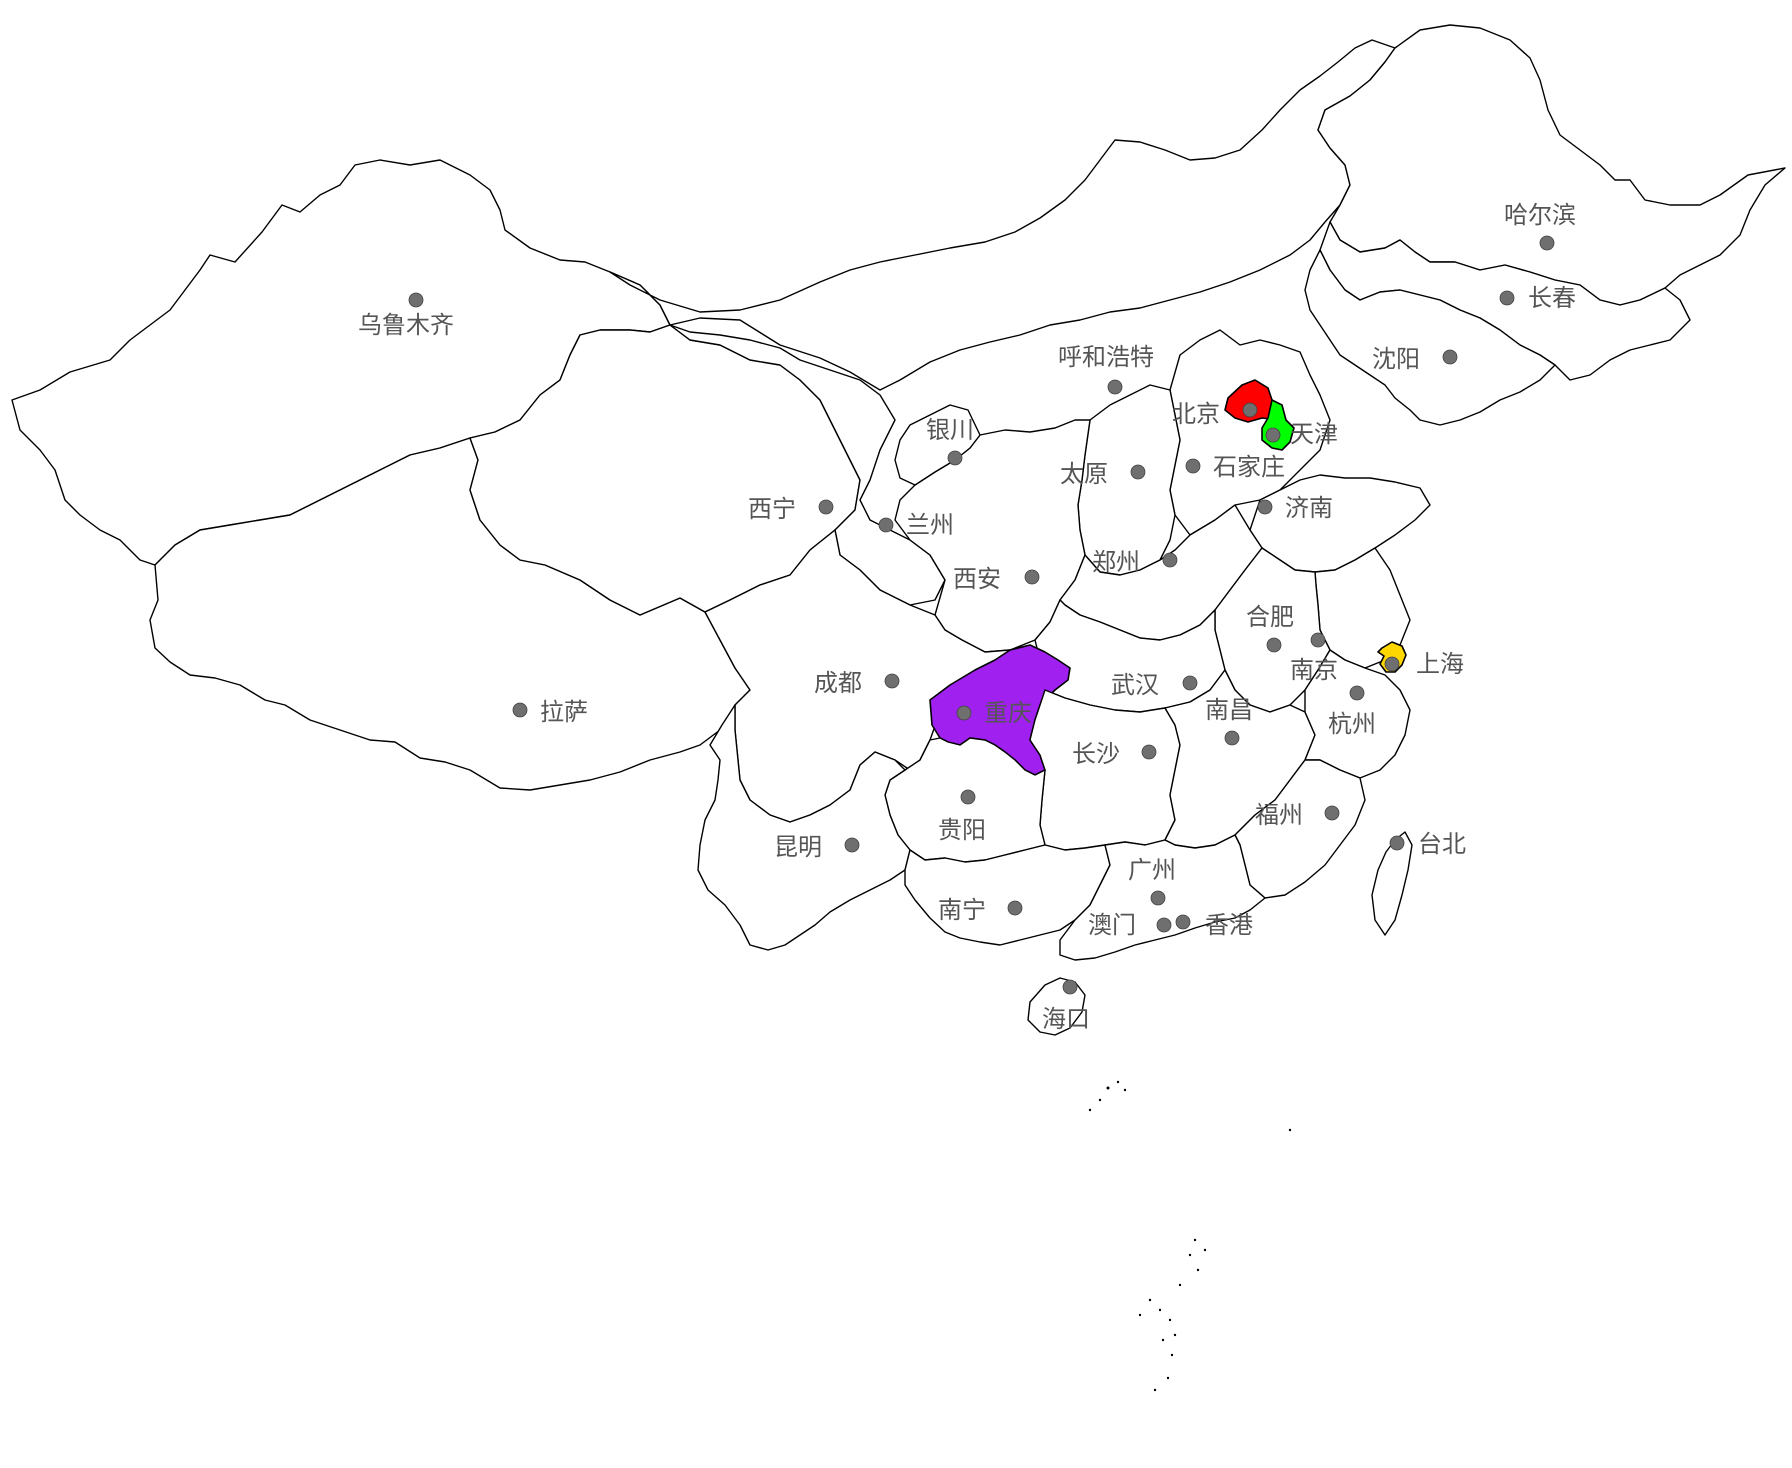 The image size is (1792, 1468). Describe the element at coordinates (826, 507) in the screenshot. I see `city-marker-xining` at that location.